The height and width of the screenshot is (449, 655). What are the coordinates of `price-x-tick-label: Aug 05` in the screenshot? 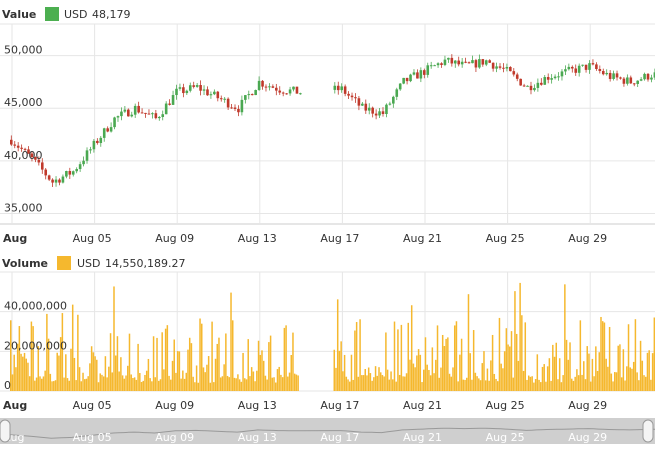 It's located at (92, 238).